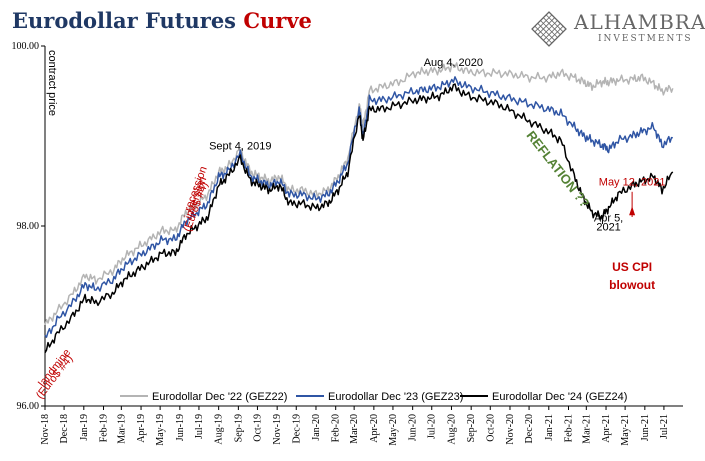 Image resolution: width=705 pixels, height=461 pixels. Describe the element at coordinates (453, 63) in the screenshot. I see `annotation-1: Aug 4, 2020` at that location.